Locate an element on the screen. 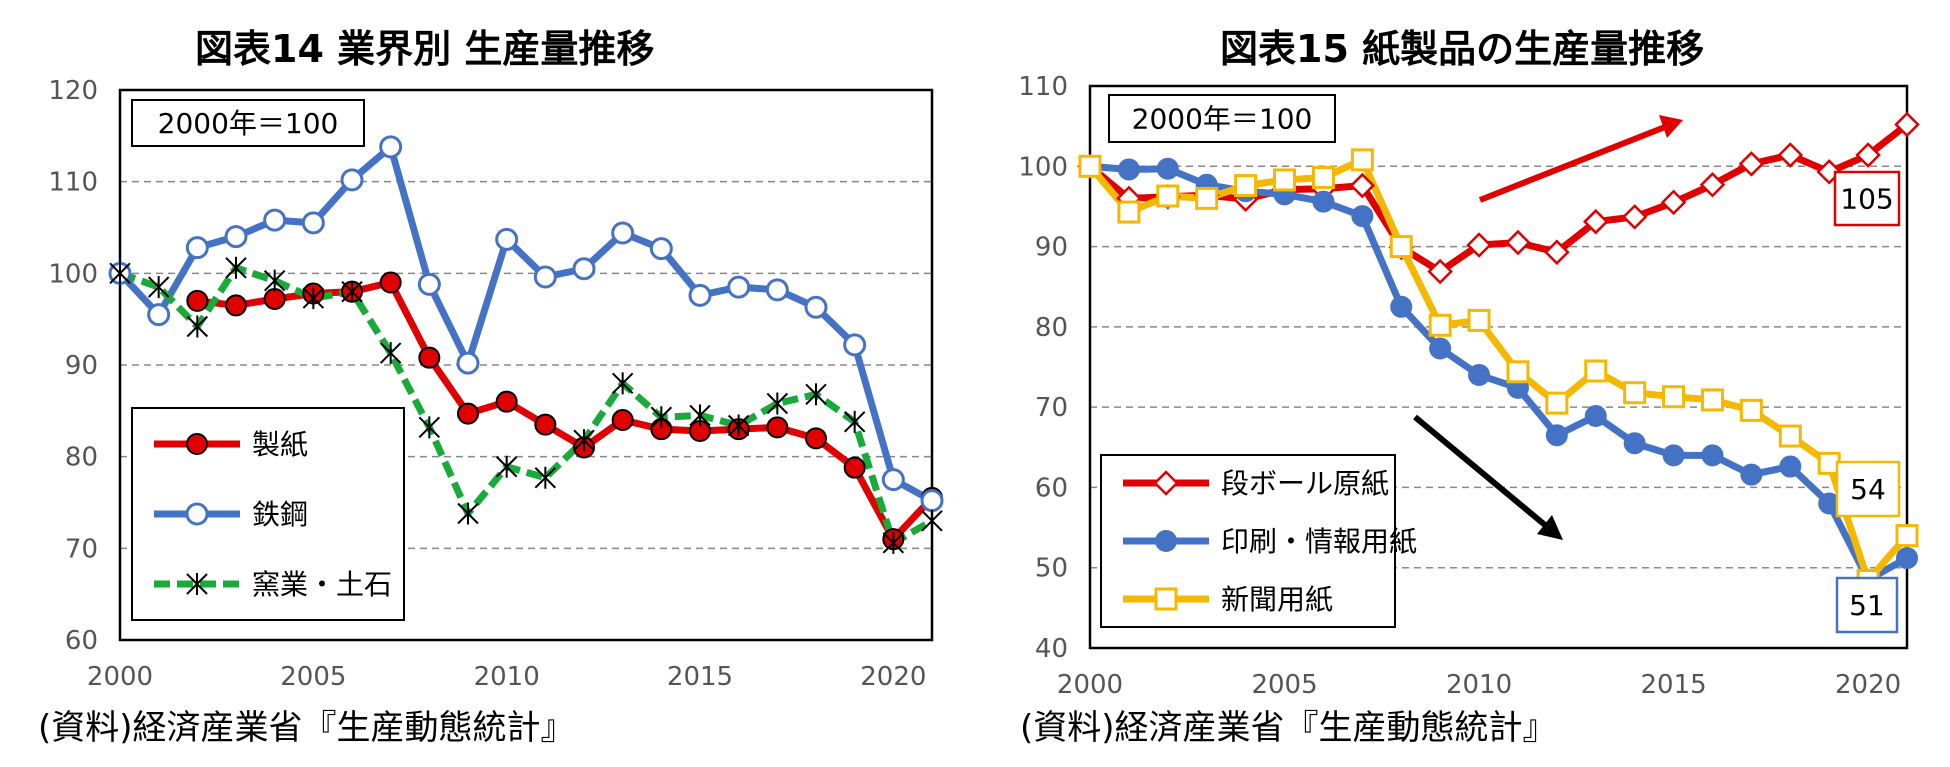 This screenshot has width=1950, height=767. x-tick-label: 2005 is located at coordinates (1284, 685).